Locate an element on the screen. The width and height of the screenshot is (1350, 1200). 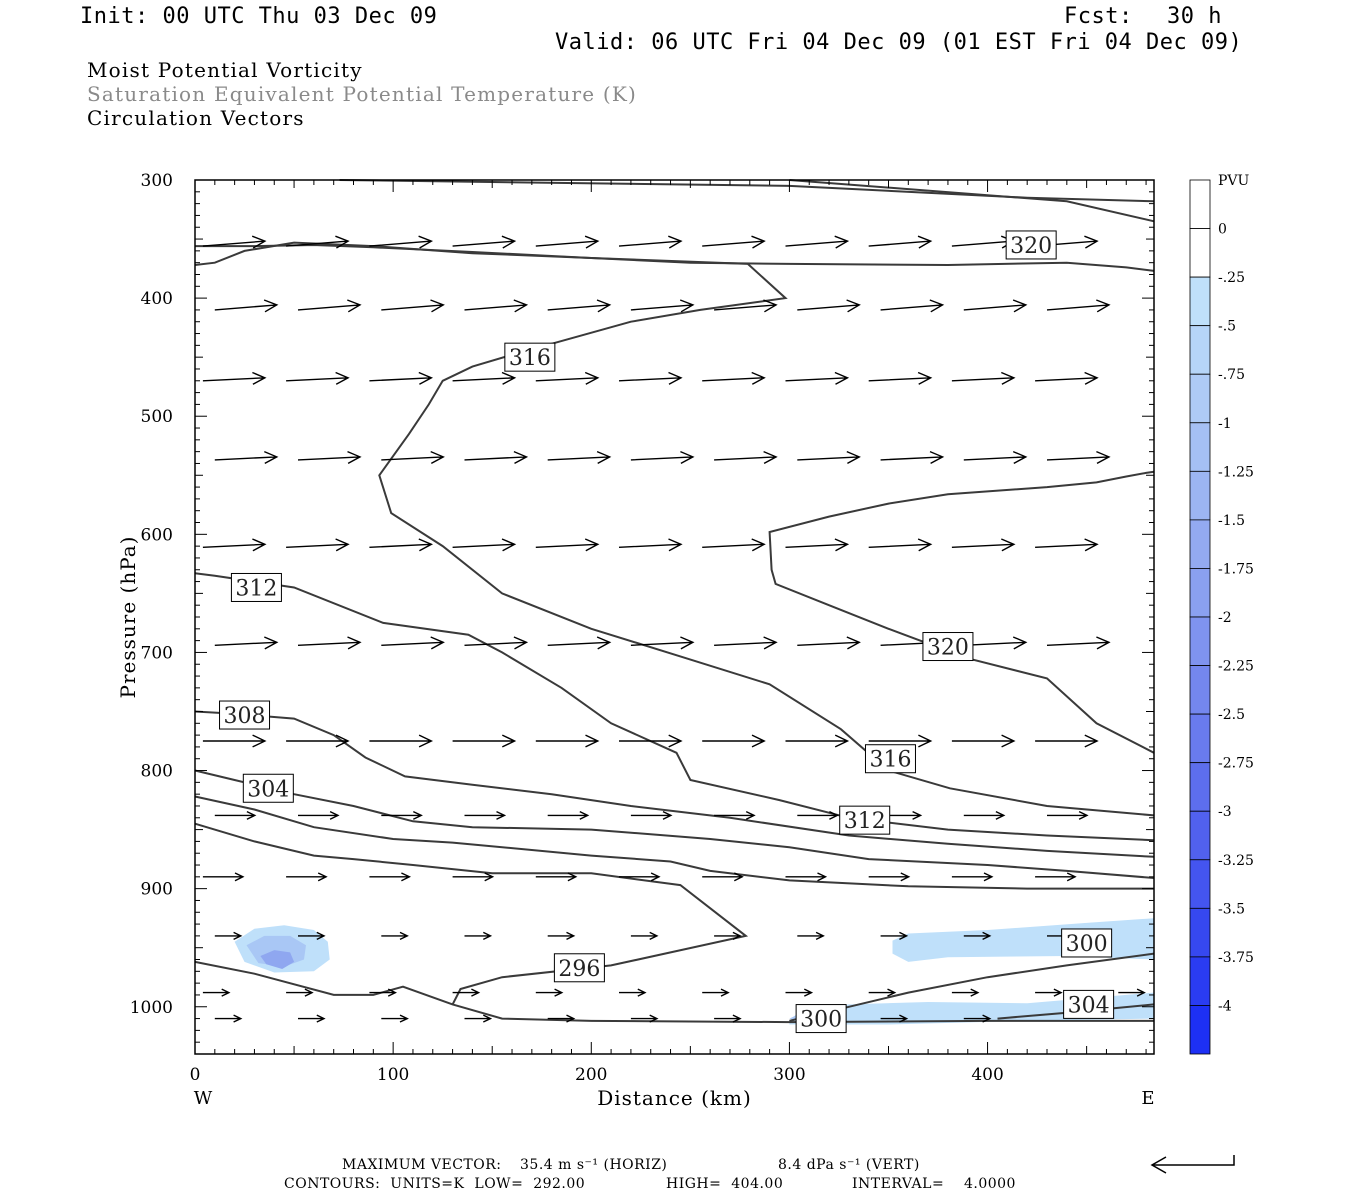
contour-label: 304 is located at coordinates (268, 789).